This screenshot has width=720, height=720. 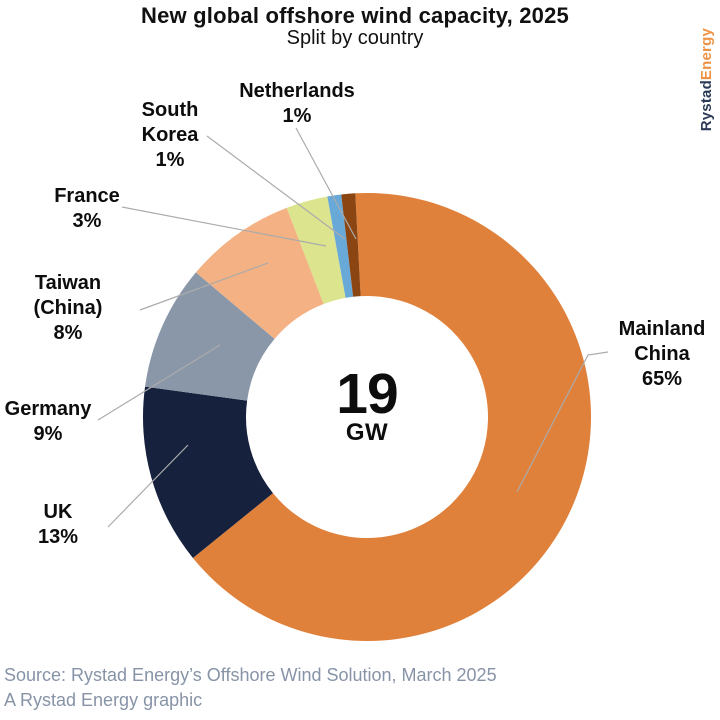 What do you see at coordinates (48, 434) in the screenshot?
I see `slice-label-line: 9%` at bounding box center [48, 434].